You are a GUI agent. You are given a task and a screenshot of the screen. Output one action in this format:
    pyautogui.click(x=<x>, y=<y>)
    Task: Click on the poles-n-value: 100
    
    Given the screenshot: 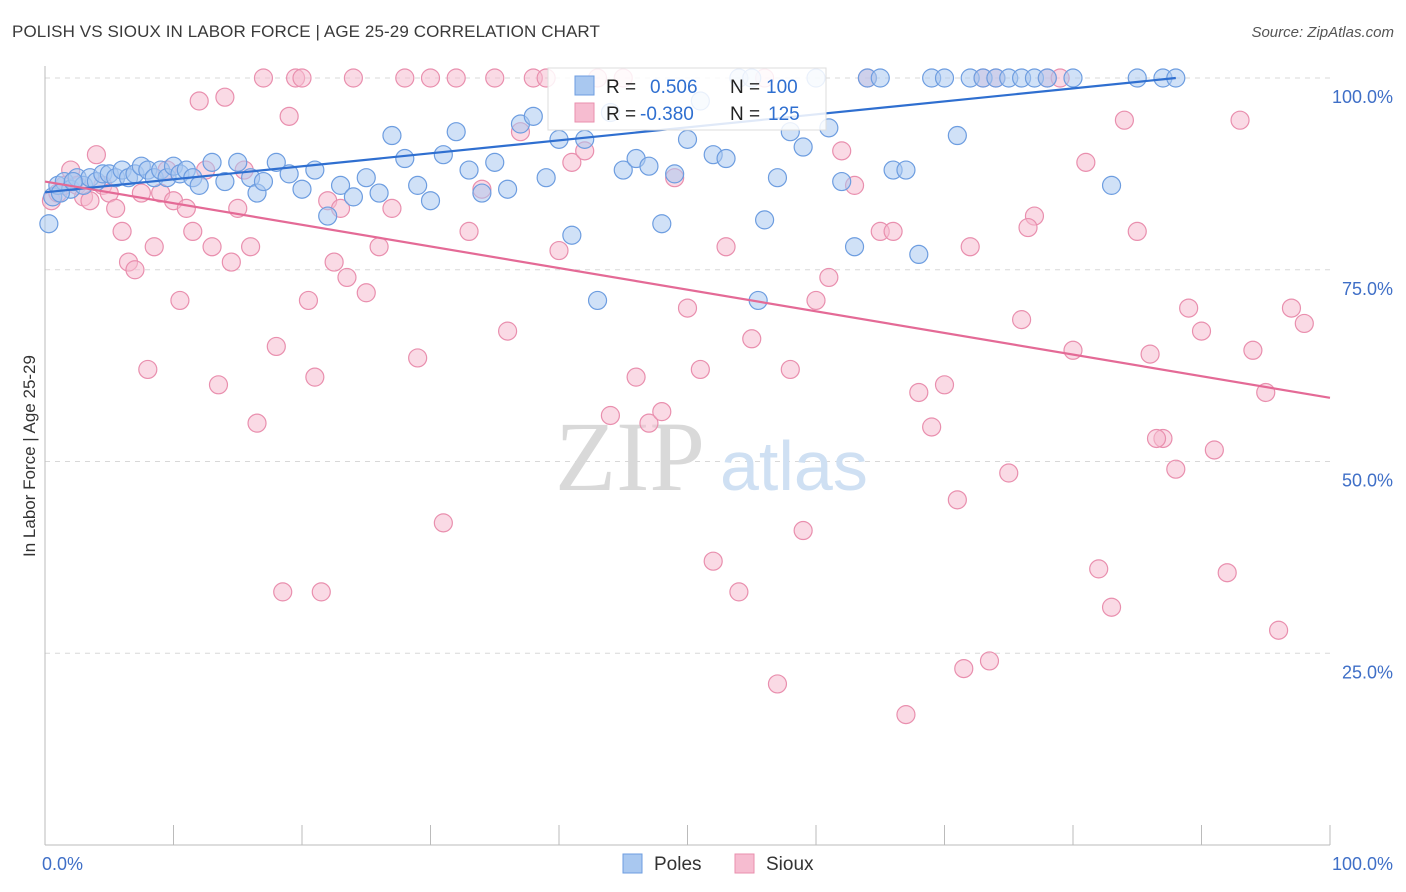 What is the action you would take?
    pyautogui.click(x=782, y=87)
    